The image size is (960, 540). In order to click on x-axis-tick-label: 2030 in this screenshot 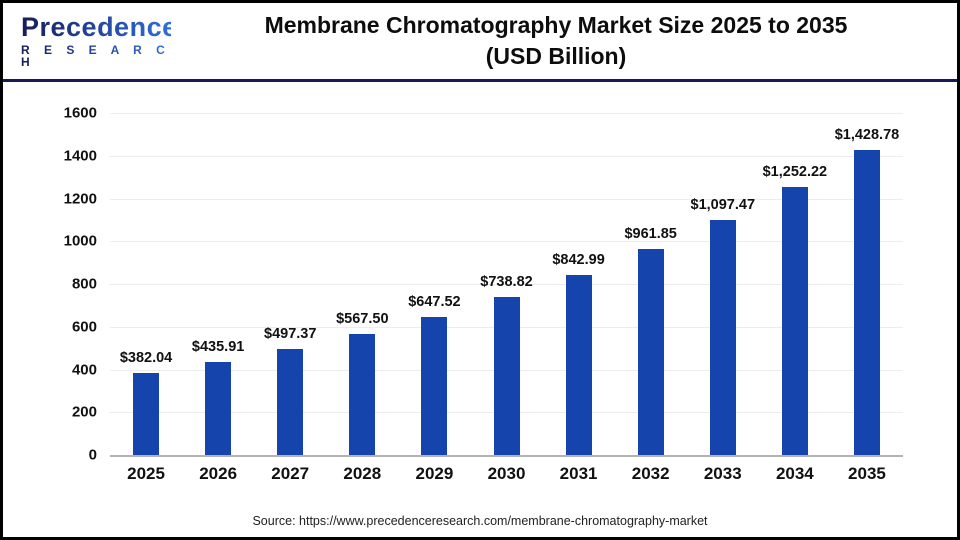, I will do `click(506, 473)`.